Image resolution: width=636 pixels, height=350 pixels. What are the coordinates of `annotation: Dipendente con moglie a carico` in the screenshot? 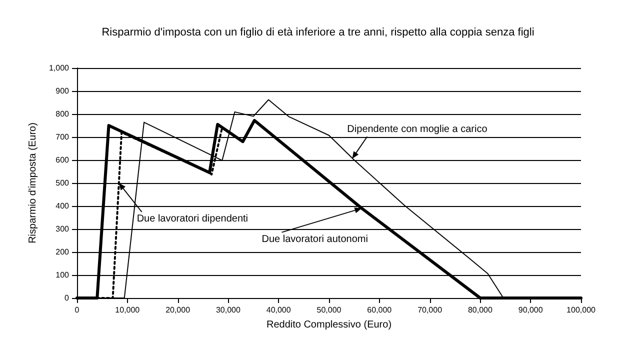 It's located at (417, 130).